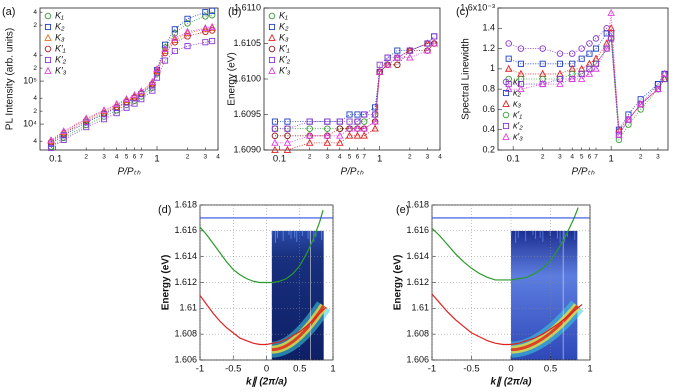 This screenshot has height=392, width=675. Describe the element at coordinates (352, 172) in the screenshot. I see `x-axis-label: P/Pₜₕ` at that location.